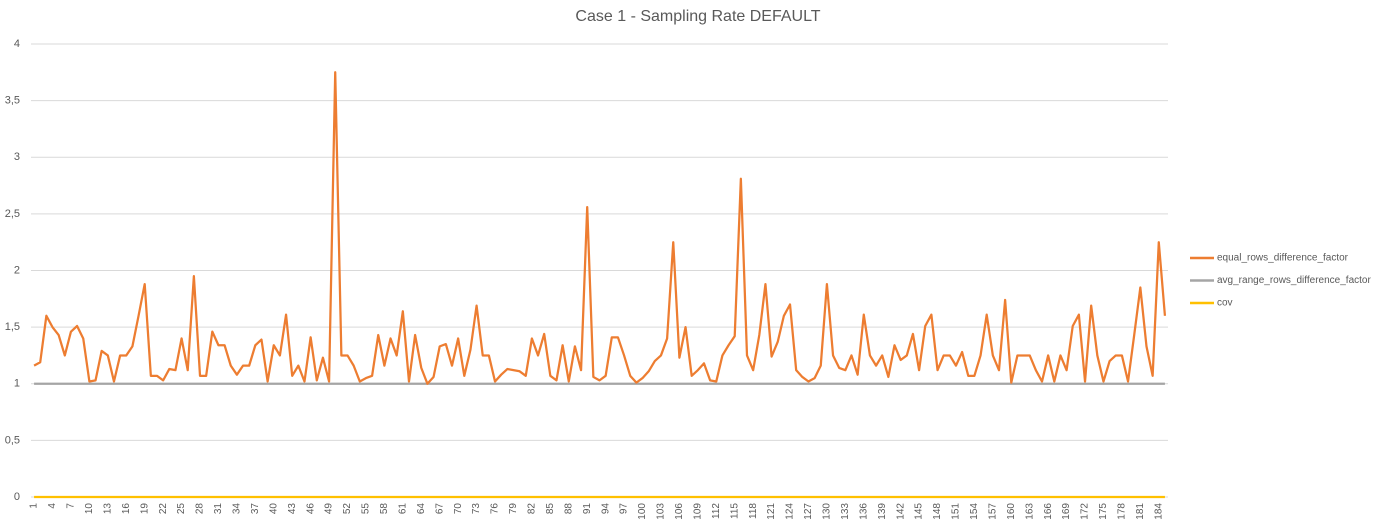  What do you see at coordinates (882, 511) in the screenshot?
I see `x-tick-label: 139` at bounding box center [882, 511].